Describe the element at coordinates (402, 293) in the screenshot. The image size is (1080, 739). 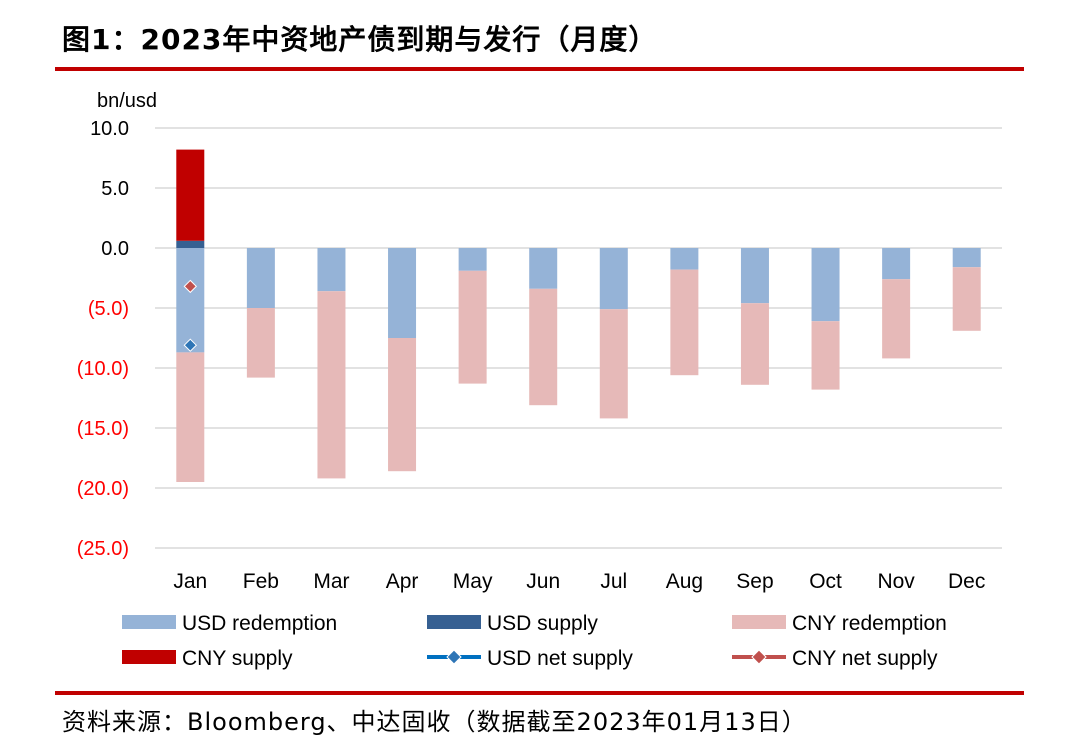
I see `bar-usd-redemption-apr` at that location.